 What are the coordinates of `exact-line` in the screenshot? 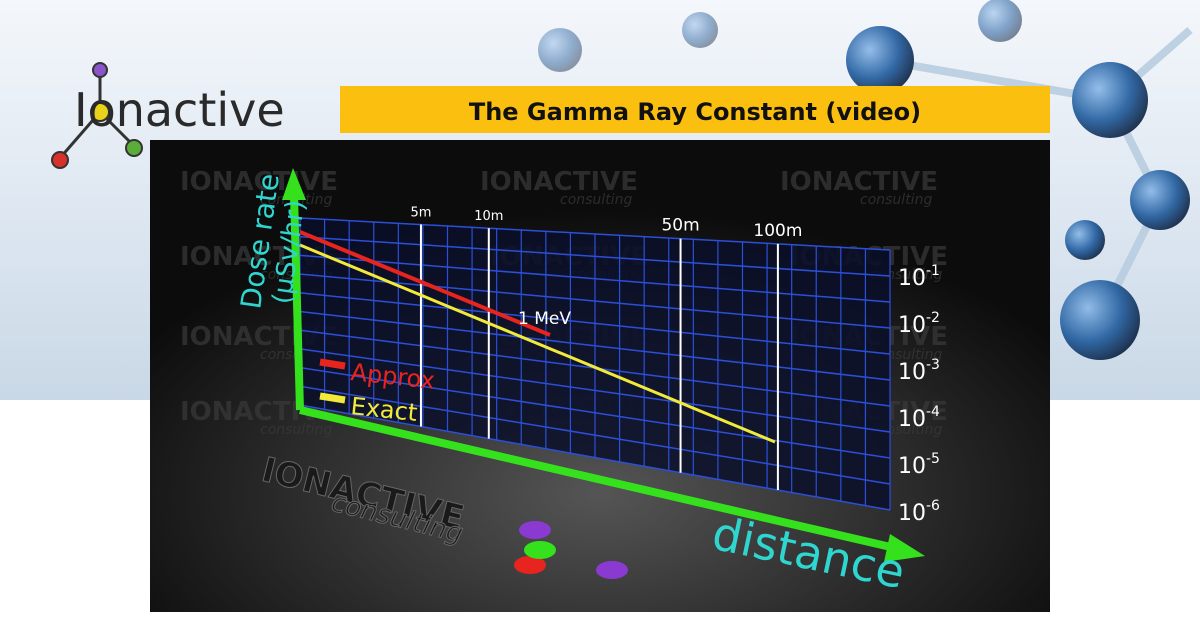 It's located at (537, 343).